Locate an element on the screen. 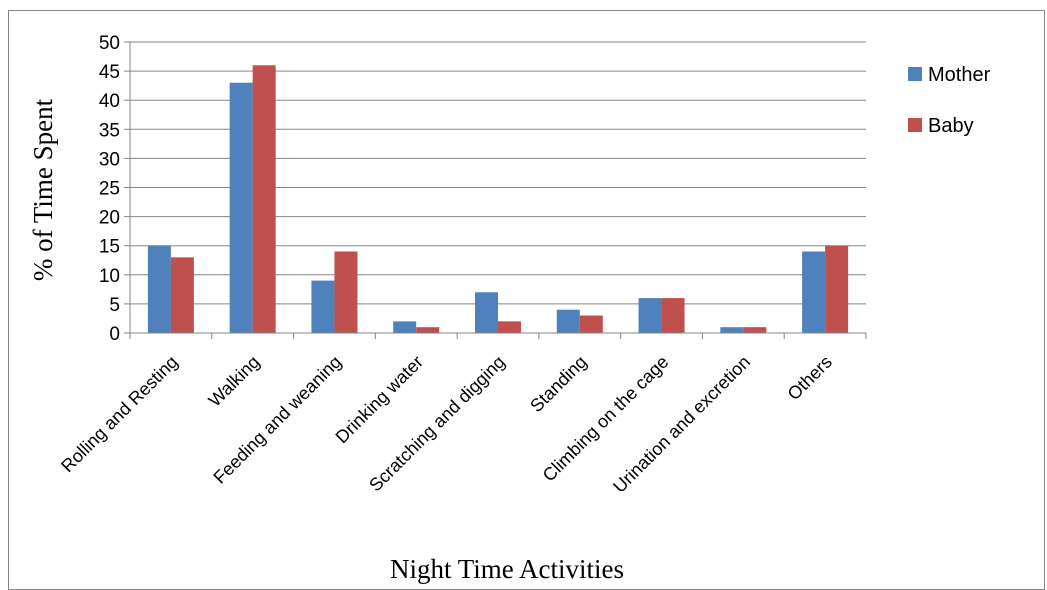  y-tick-label: 35 is located at coordinates (109, 130).